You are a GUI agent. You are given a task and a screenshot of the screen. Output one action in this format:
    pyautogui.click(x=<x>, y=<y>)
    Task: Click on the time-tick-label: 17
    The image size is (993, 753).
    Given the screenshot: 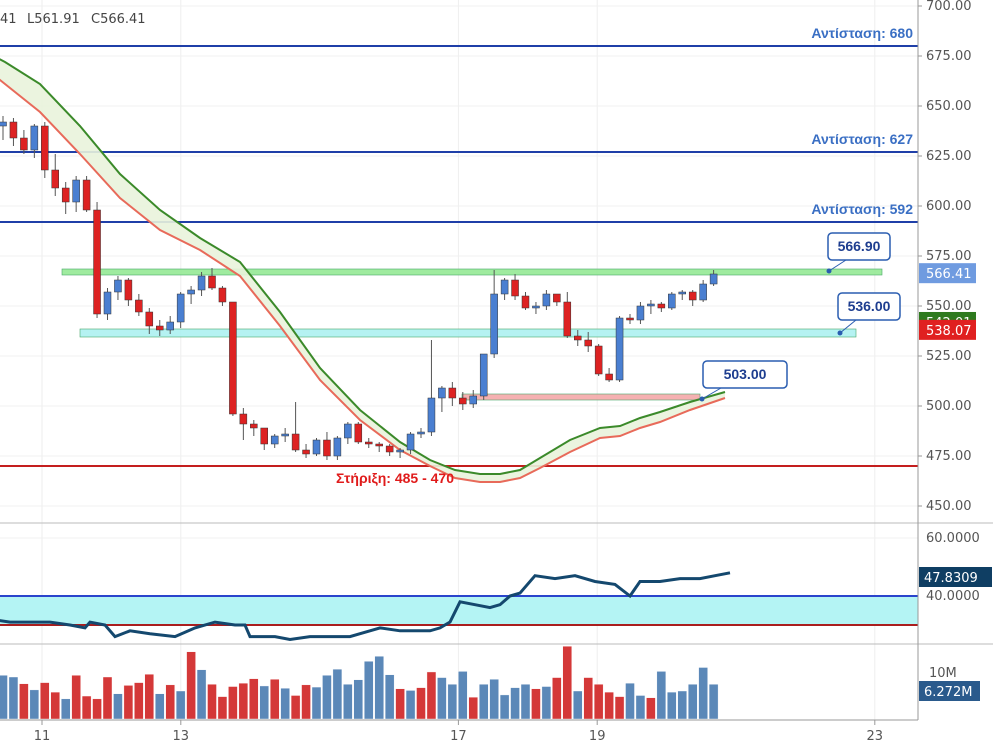 What is the action you would take?
    pyautogui.click(x=458, y=736)
    